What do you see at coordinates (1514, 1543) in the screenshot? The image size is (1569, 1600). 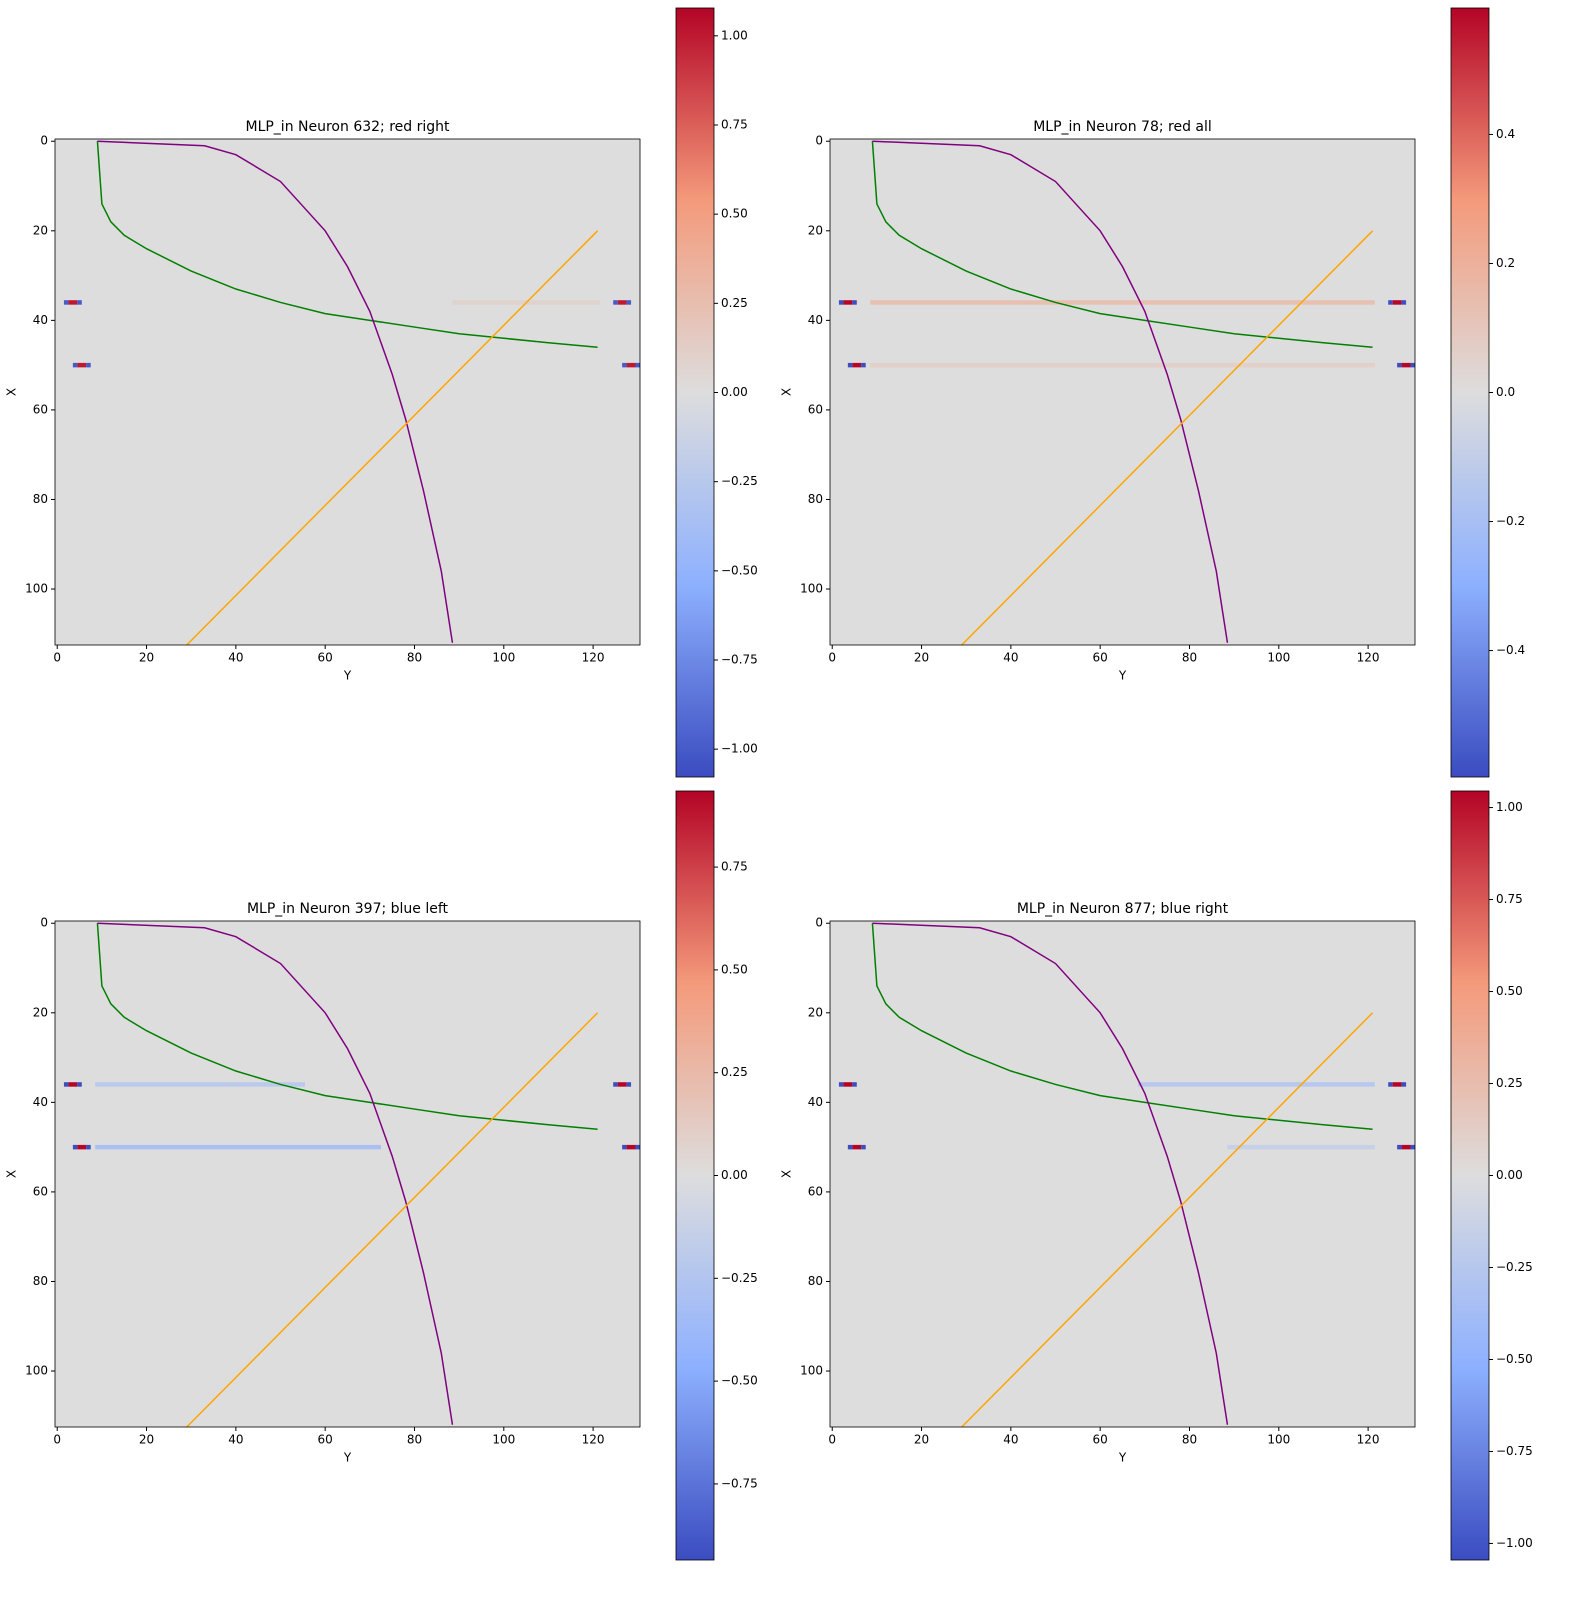 I see `colorbar-tick-label: −1.00` at bounding box center [1514, 1543].